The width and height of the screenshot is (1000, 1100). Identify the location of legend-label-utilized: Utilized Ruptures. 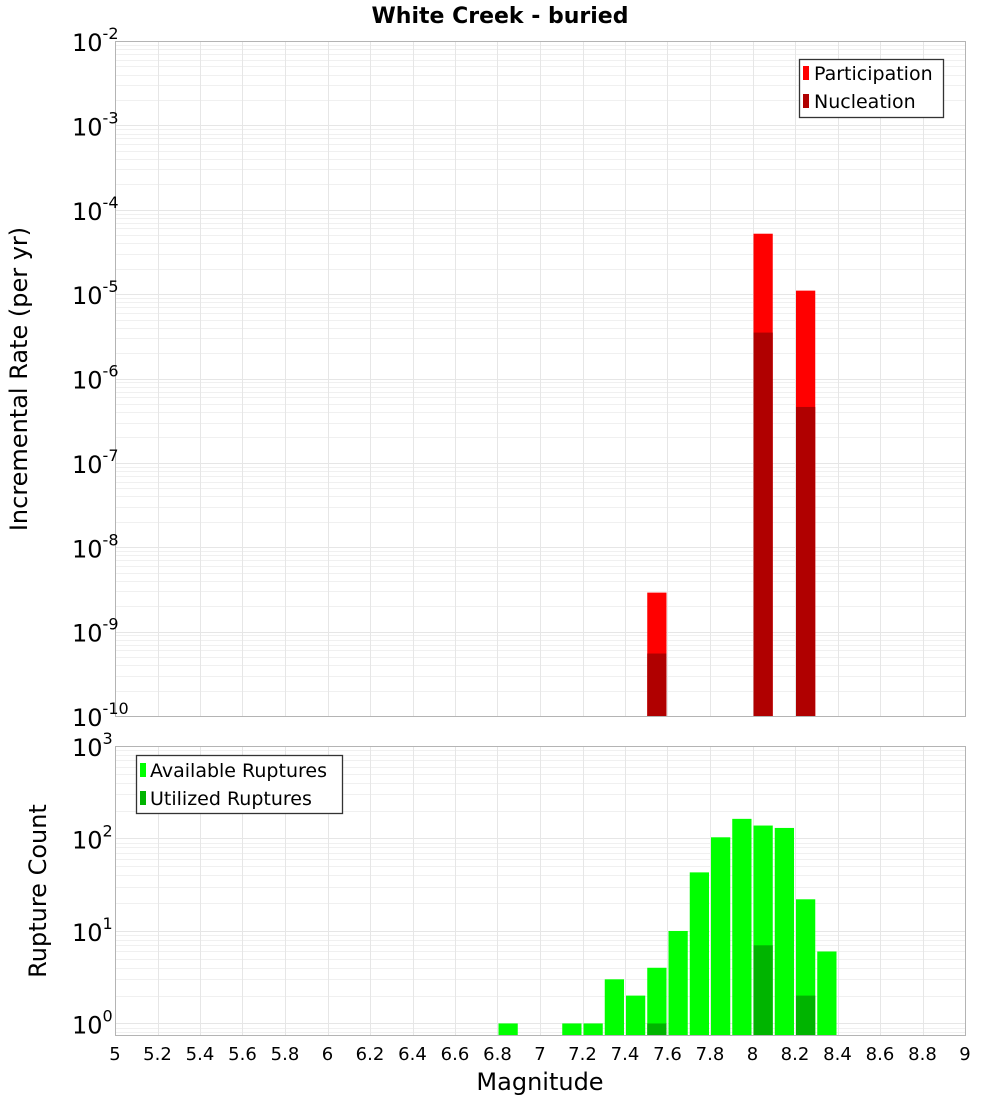
(231, 799).